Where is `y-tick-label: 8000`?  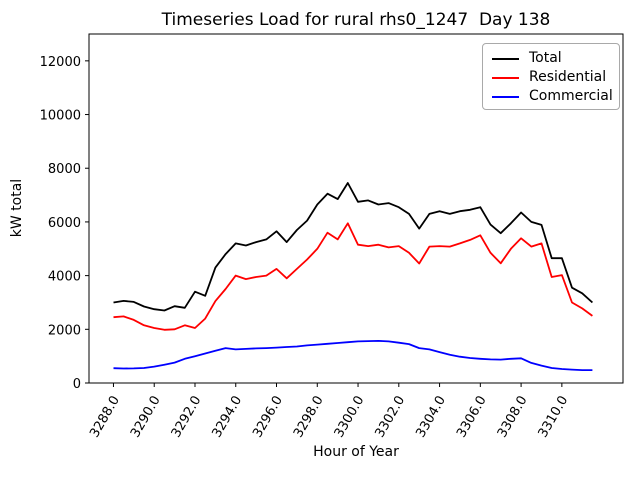
y-tick-label: 8000 is located at coordinates (64, 169).